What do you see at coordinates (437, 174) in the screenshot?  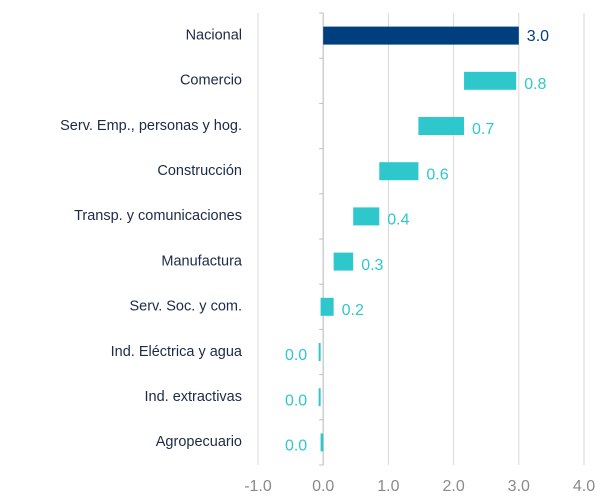 I see `value-label: 0.6` at bounding box center [437, 174].